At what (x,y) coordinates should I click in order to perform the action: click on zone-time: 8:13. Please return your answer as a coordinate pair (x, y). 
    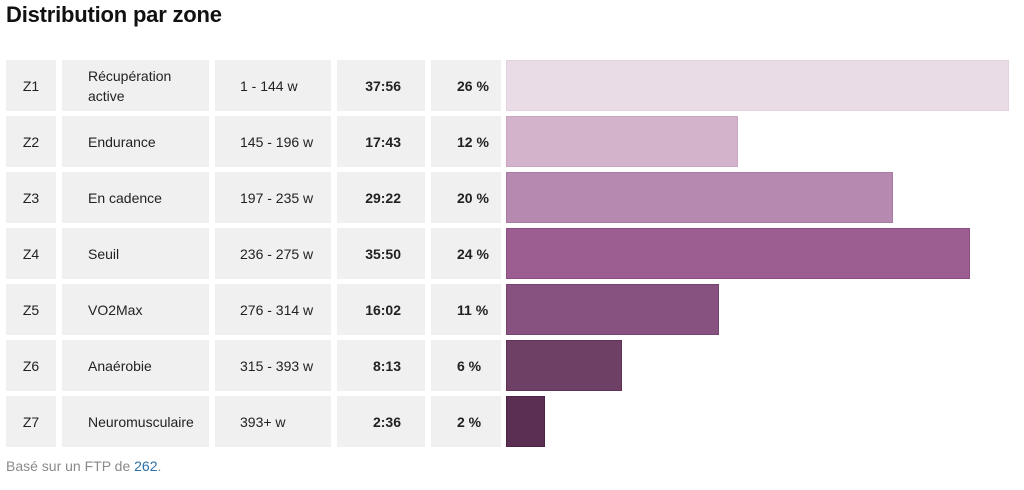
    Looking at the image, I should click on (381, 365).